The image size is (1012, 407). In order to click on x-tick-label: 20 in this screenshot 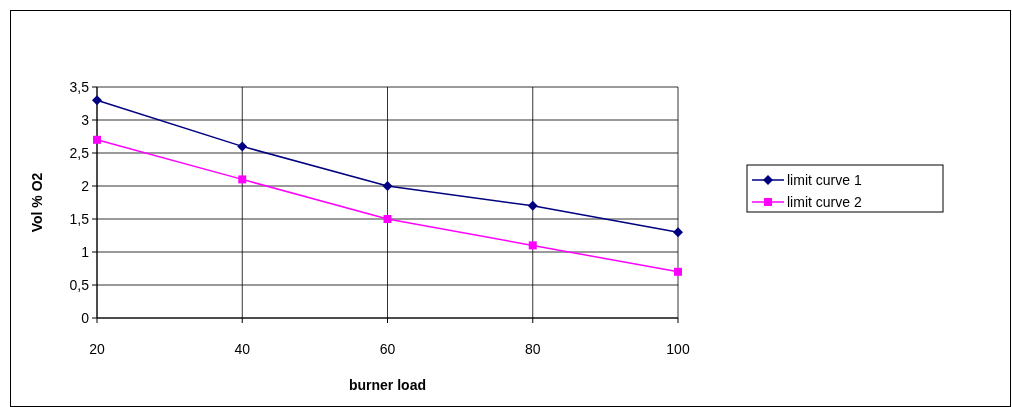, I will do `click(97, 349)`.